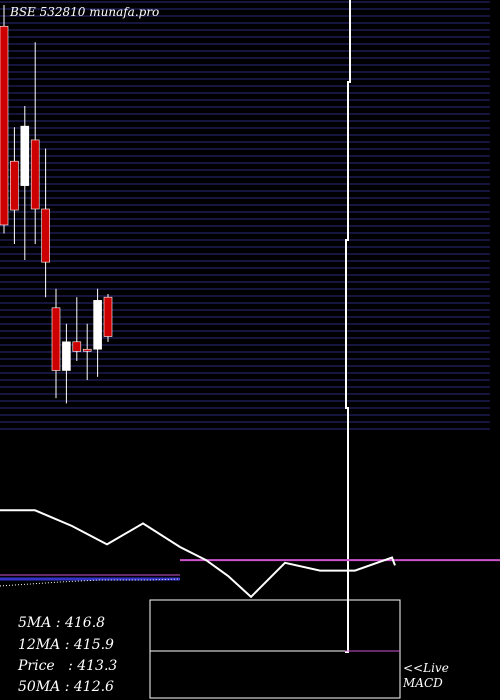 Image resolution: width=500 pixels, height=700 pixels. I want to click on ma12-label: 12MA : 415.9, so click(66, 645).